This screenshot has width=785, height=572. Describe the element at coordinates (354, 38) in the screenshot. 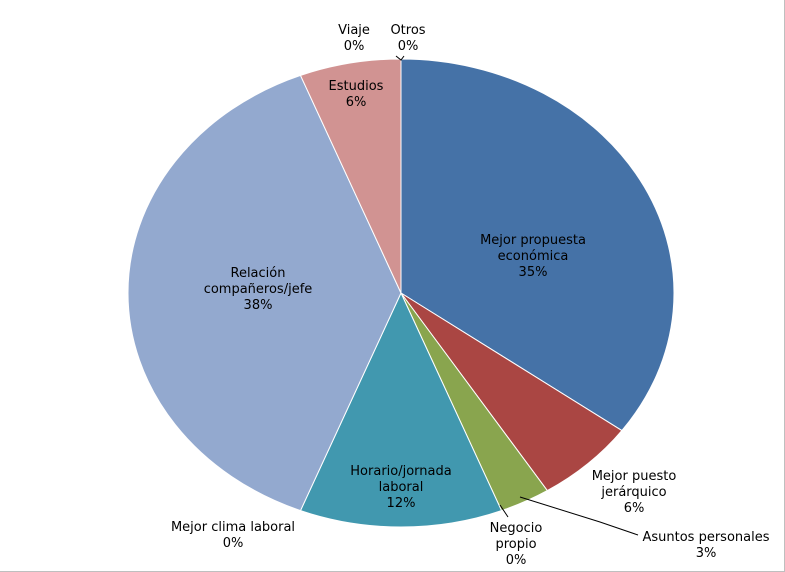

I see `data-label-viaje: Viaje 0%` at that location.